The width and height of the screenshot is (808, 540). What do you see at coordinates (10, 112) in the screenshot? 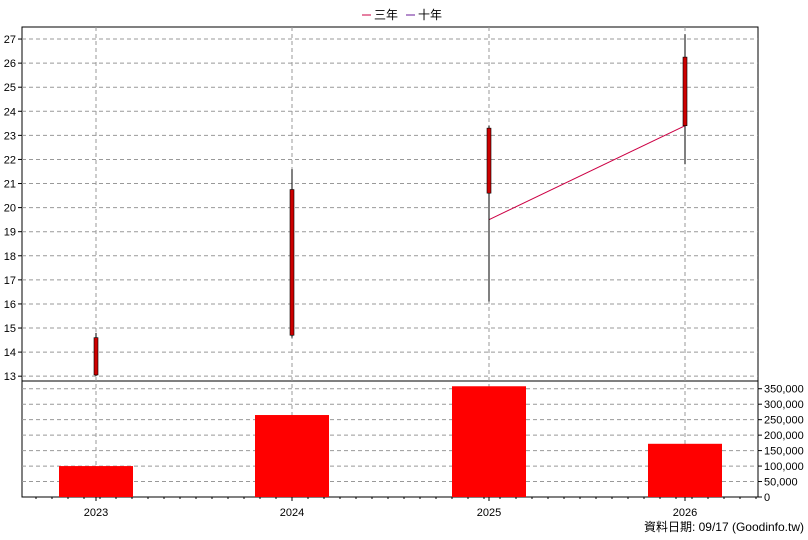
I see `price-tick-label: 24` at bounding box center [10, 112].